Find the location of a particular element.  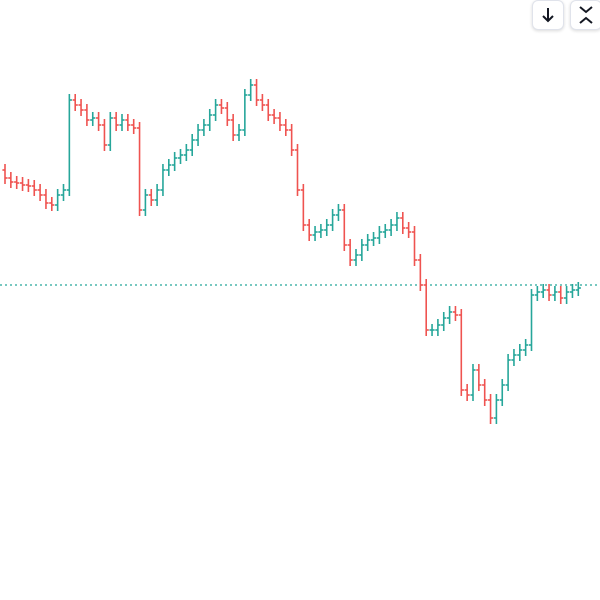

scroll-down-button is located at coordinates (548, 15).